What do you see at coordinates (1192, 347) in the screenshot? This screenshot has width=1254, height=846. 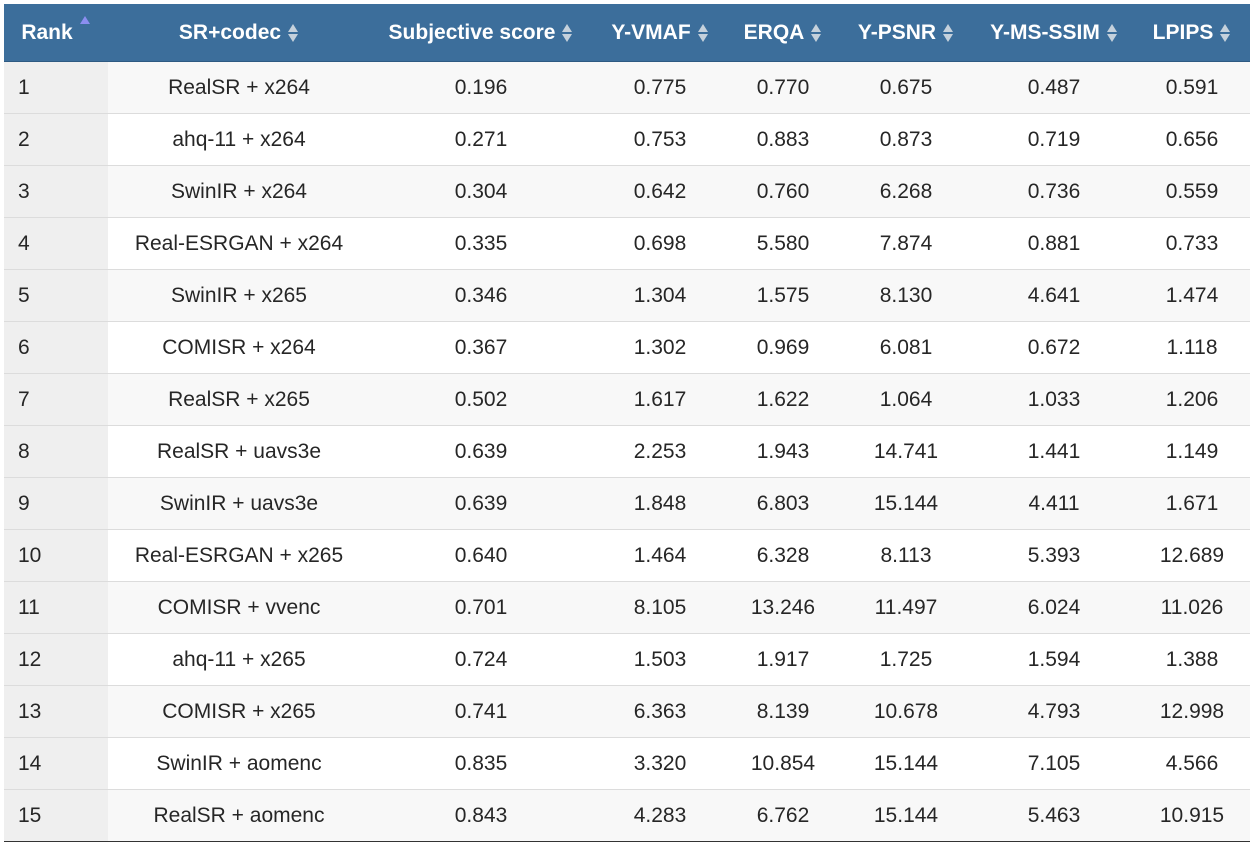 I see `cell-lpips: 1.118` at bounding box center [1192, 347].